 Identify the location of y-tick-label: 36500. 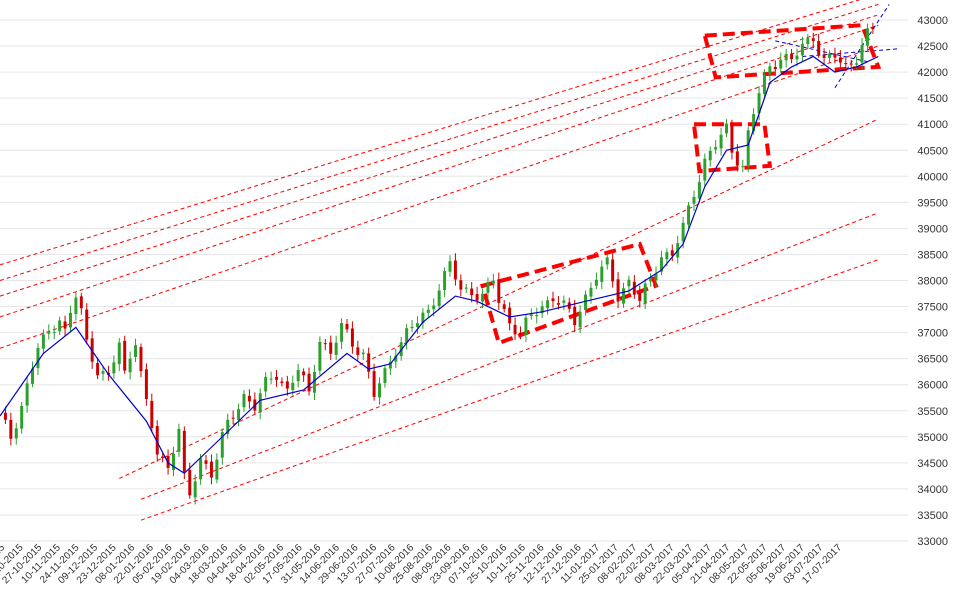
(932, 360).